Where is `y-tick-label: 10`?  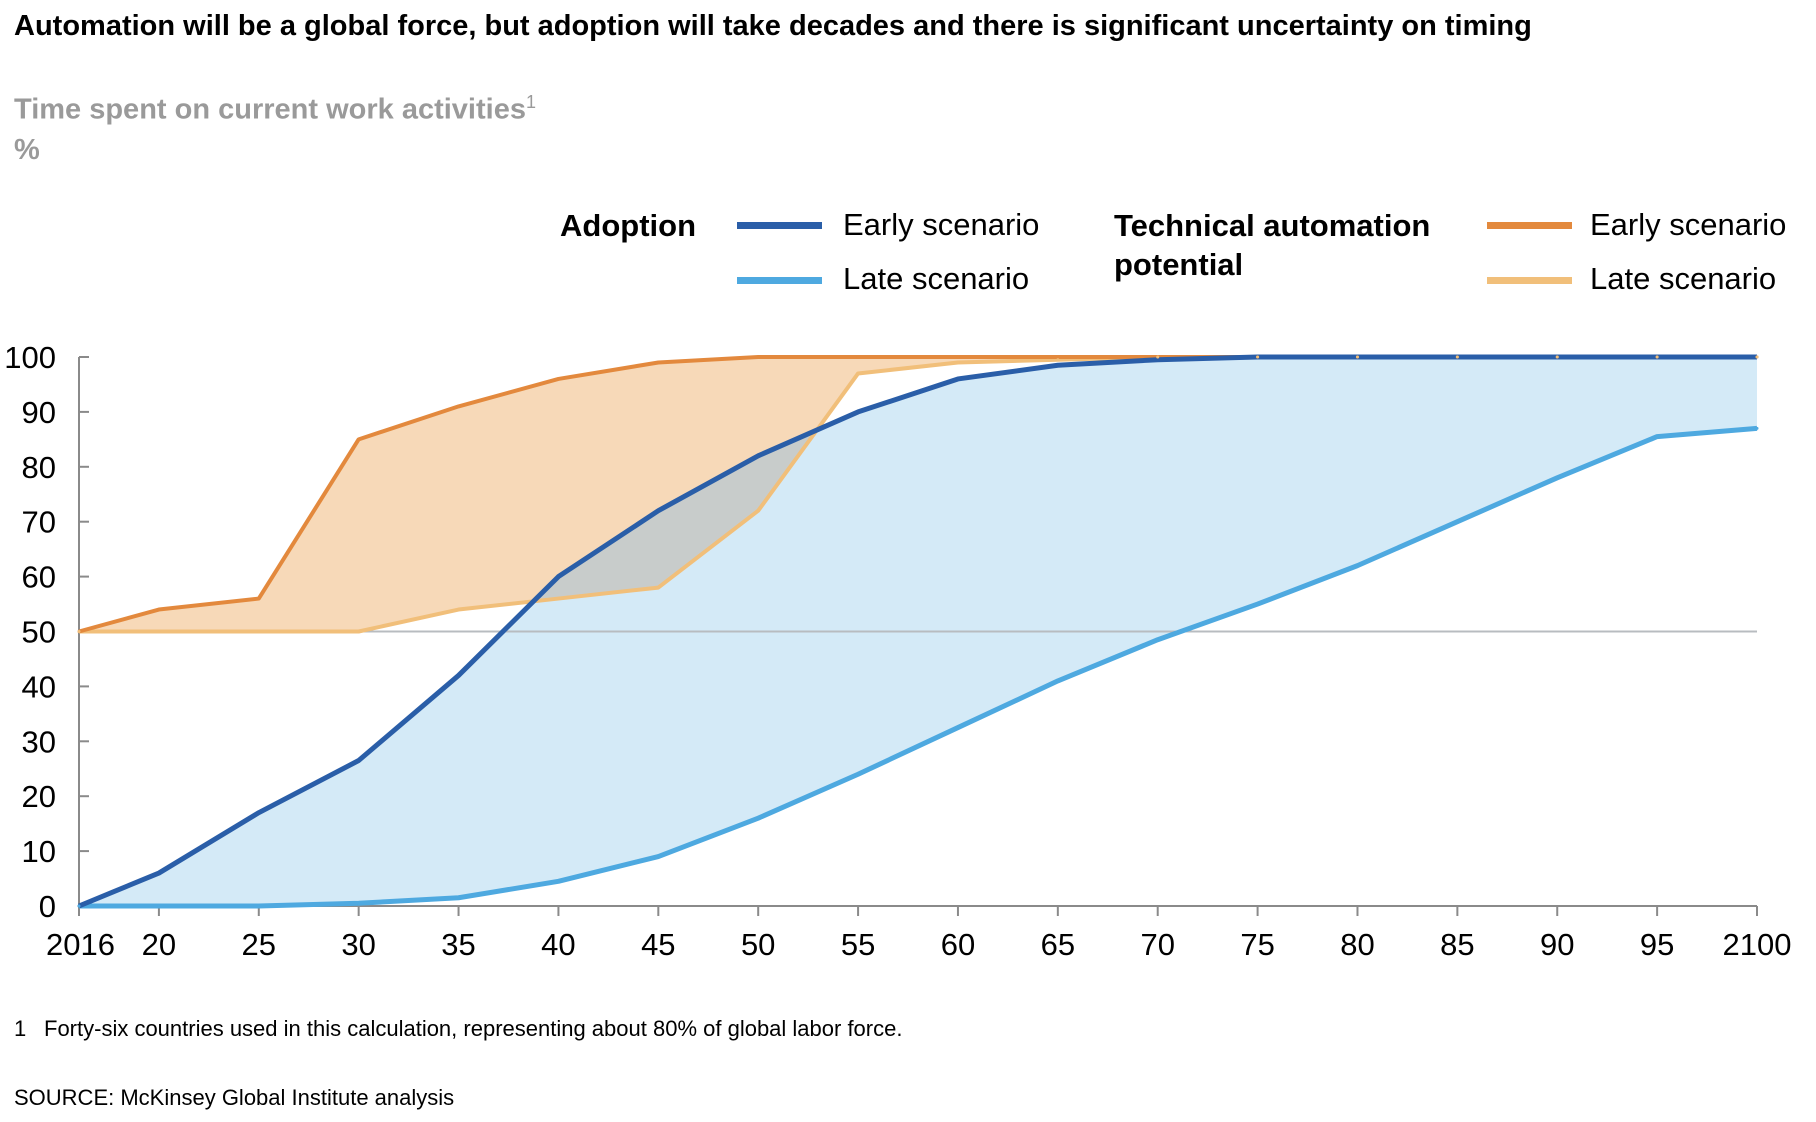
y-tick-label: 10 is located at coordinates (39, 851).